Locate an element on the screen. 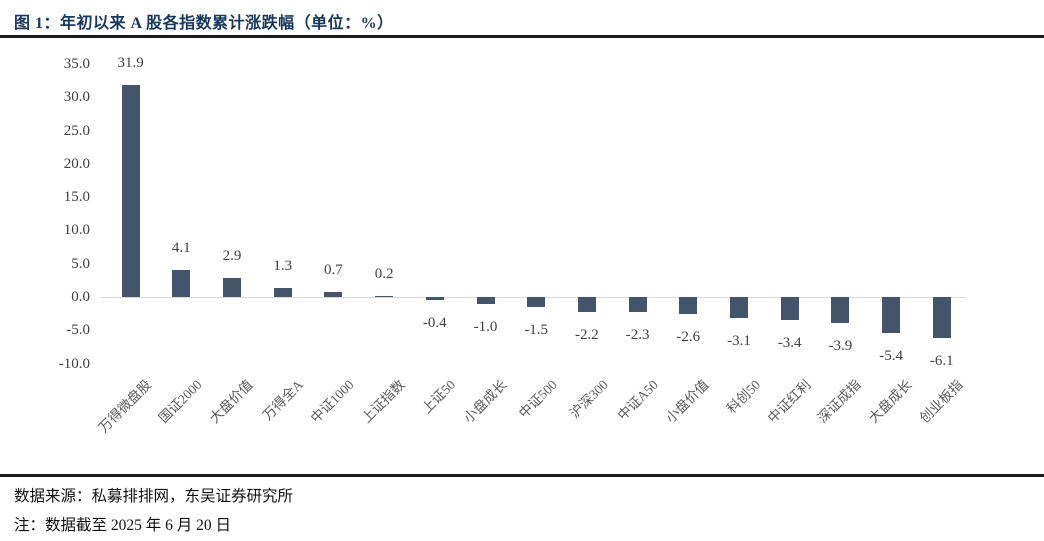 This screenshot has height=541, width=1044. figure-title: 图 1：年初以来 A 股各指数累计涨跌幅（单位：%） is located at coordinates (204, 23).